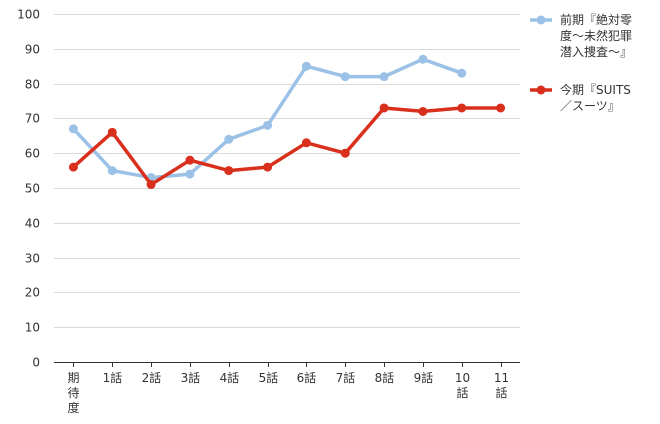 This screenshot has height=424, width=660. What do you see at coordinates (73, 393) in the screenshot?
I see `x-tick-label: 期待度` at bounding box center [73, 393].